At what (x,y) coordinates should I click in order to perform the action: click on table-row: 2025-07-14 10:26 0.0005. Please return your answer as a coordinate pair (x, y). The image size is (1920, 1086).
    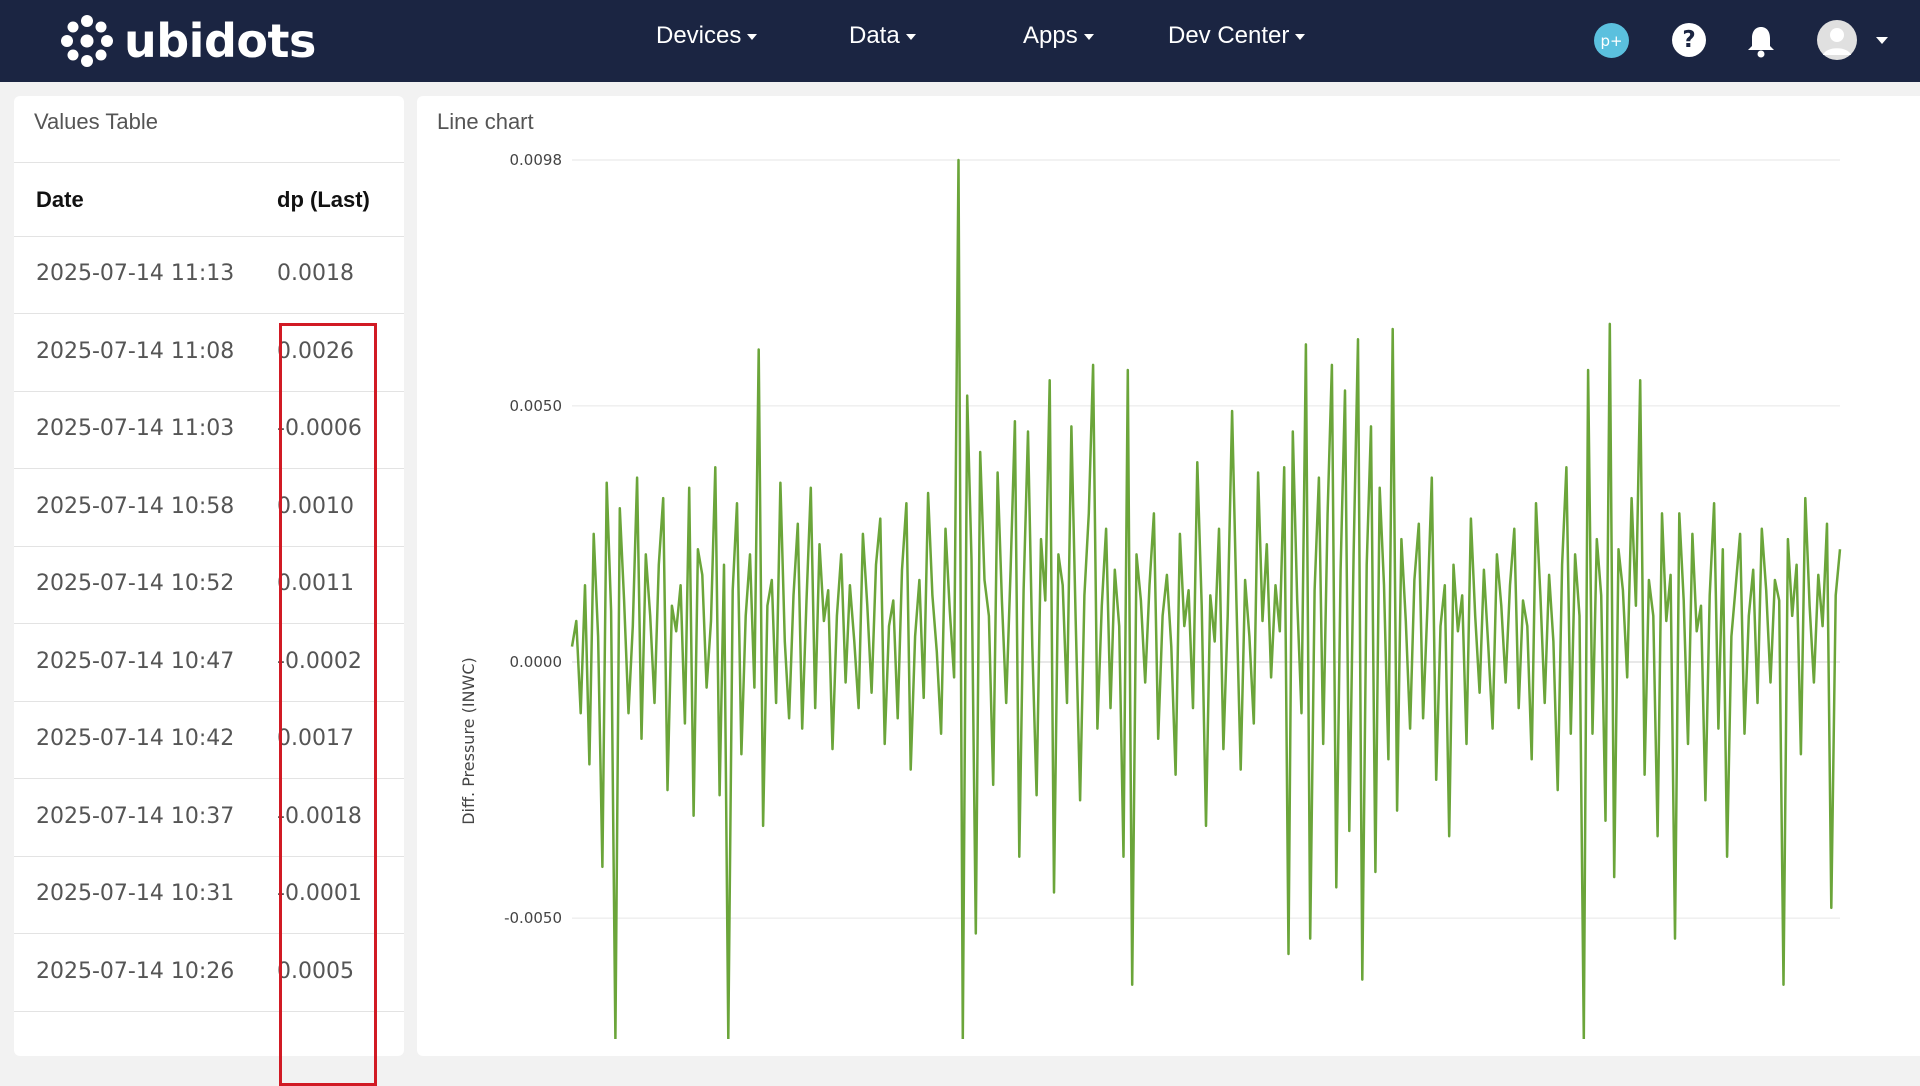
    Looking at the image, I should click on (209, 973).